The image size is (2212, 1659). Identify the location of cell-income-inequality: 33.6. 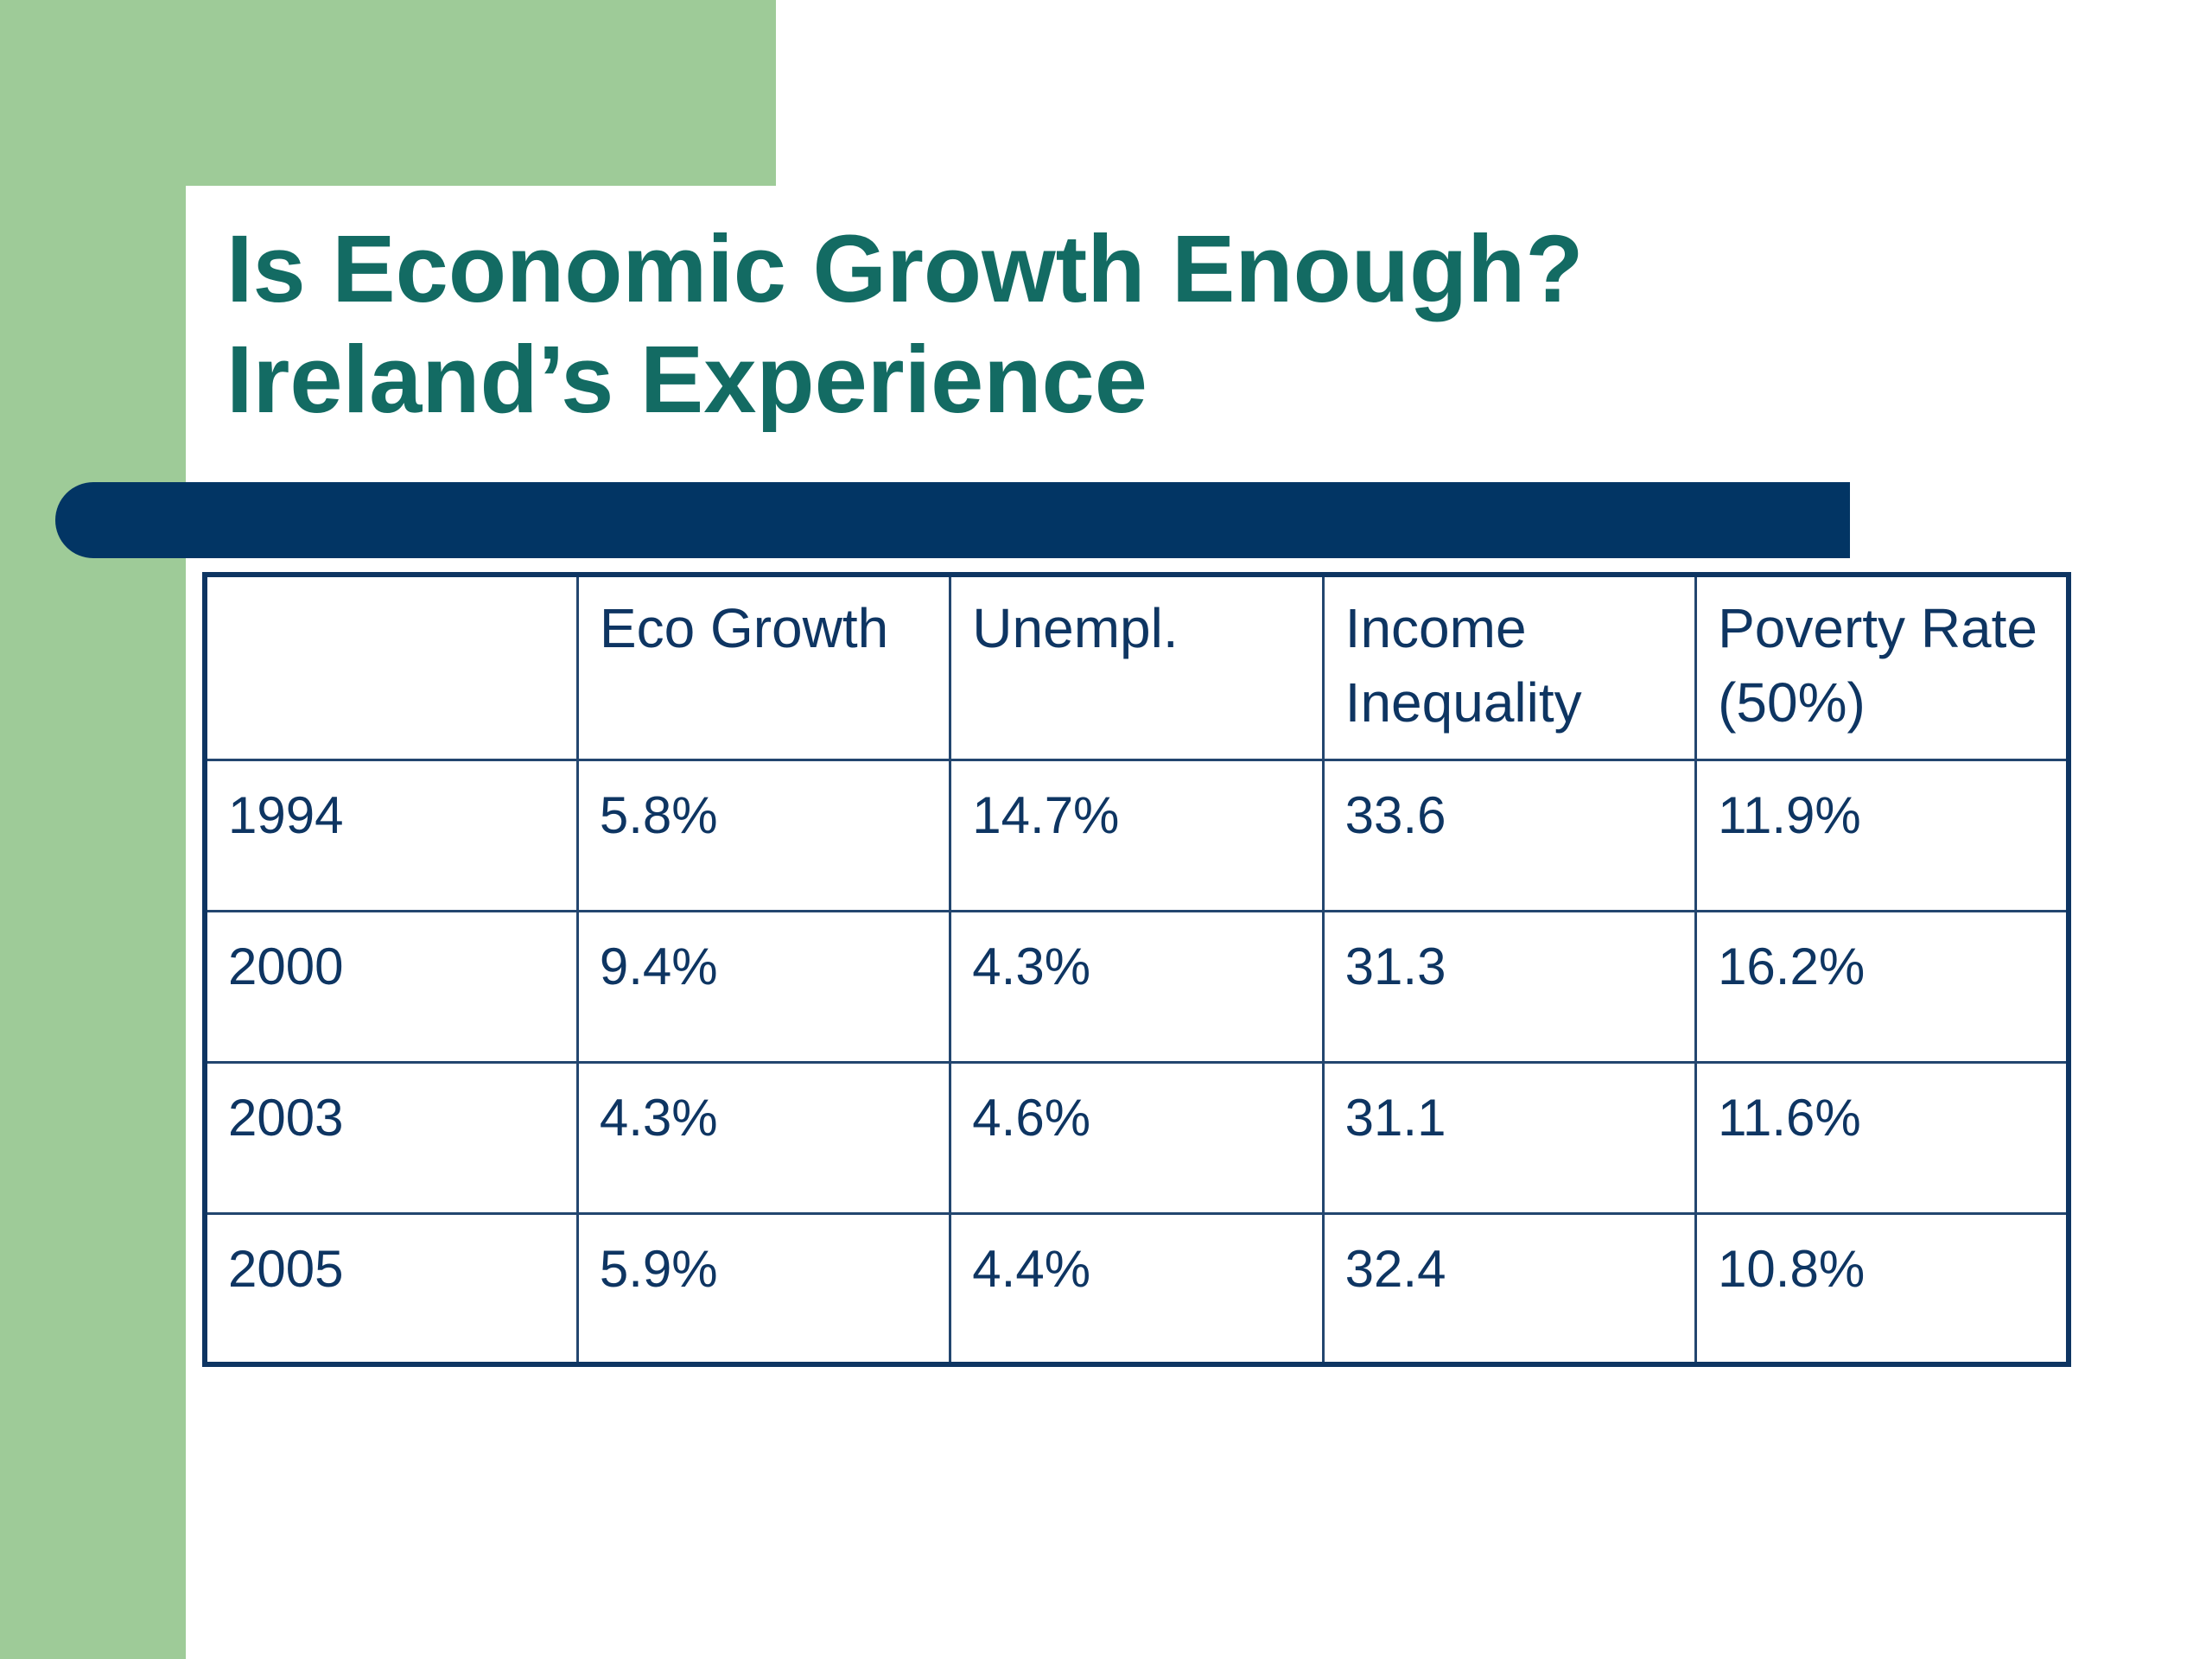
(1509, 835).